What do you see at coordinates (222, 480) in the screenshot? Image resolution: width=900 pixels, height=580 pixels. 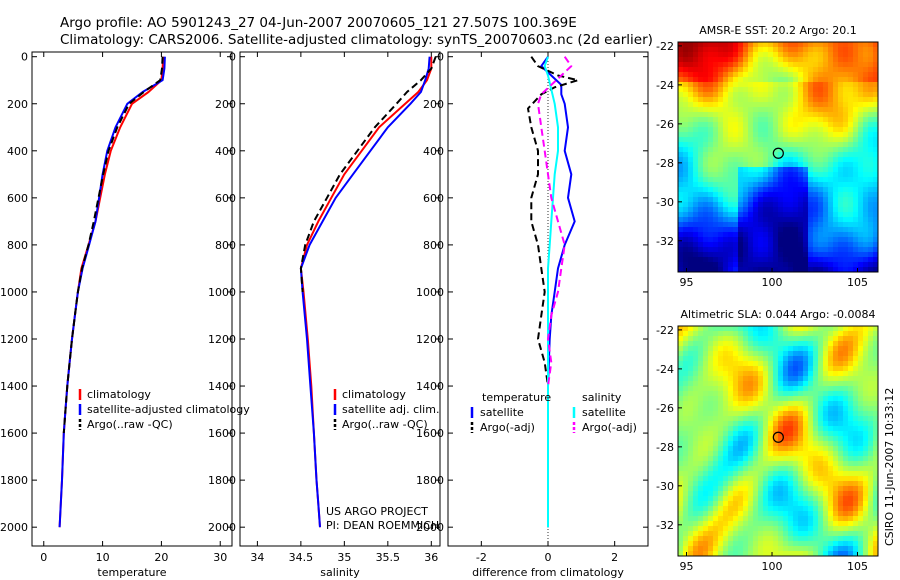 I see `salinity-ytick-label: 1800` at bounding box center [222, 480].